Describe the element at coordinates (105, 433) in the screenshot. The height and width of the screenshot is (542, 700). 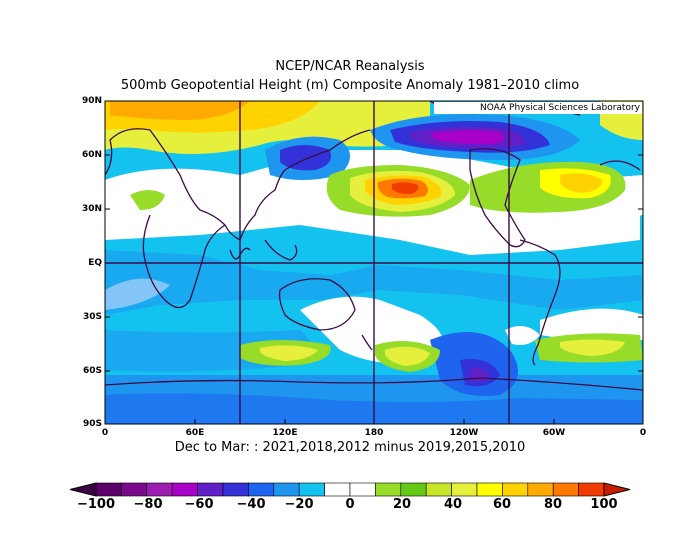
I see `lon-label-0: 0` at that location.